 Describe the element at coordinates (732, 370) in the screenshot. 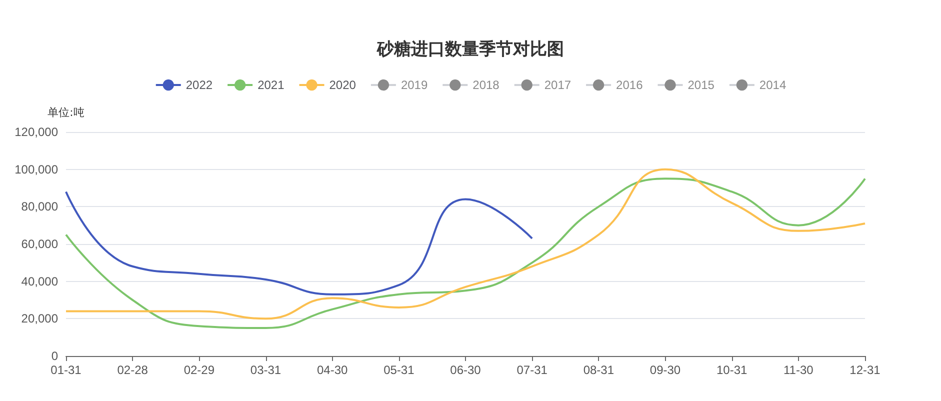

I see `x-tick-label: 10-31` at that location.